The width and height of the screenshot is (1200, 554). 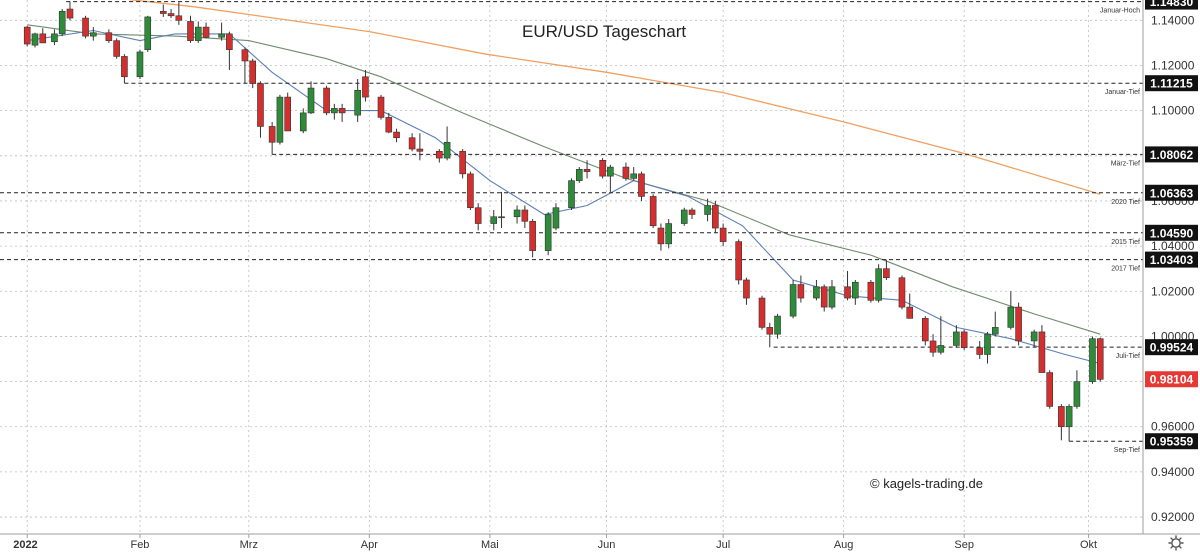 I want to click on watermark-text: © kagels-trading.de, so click(x=926, y=483).